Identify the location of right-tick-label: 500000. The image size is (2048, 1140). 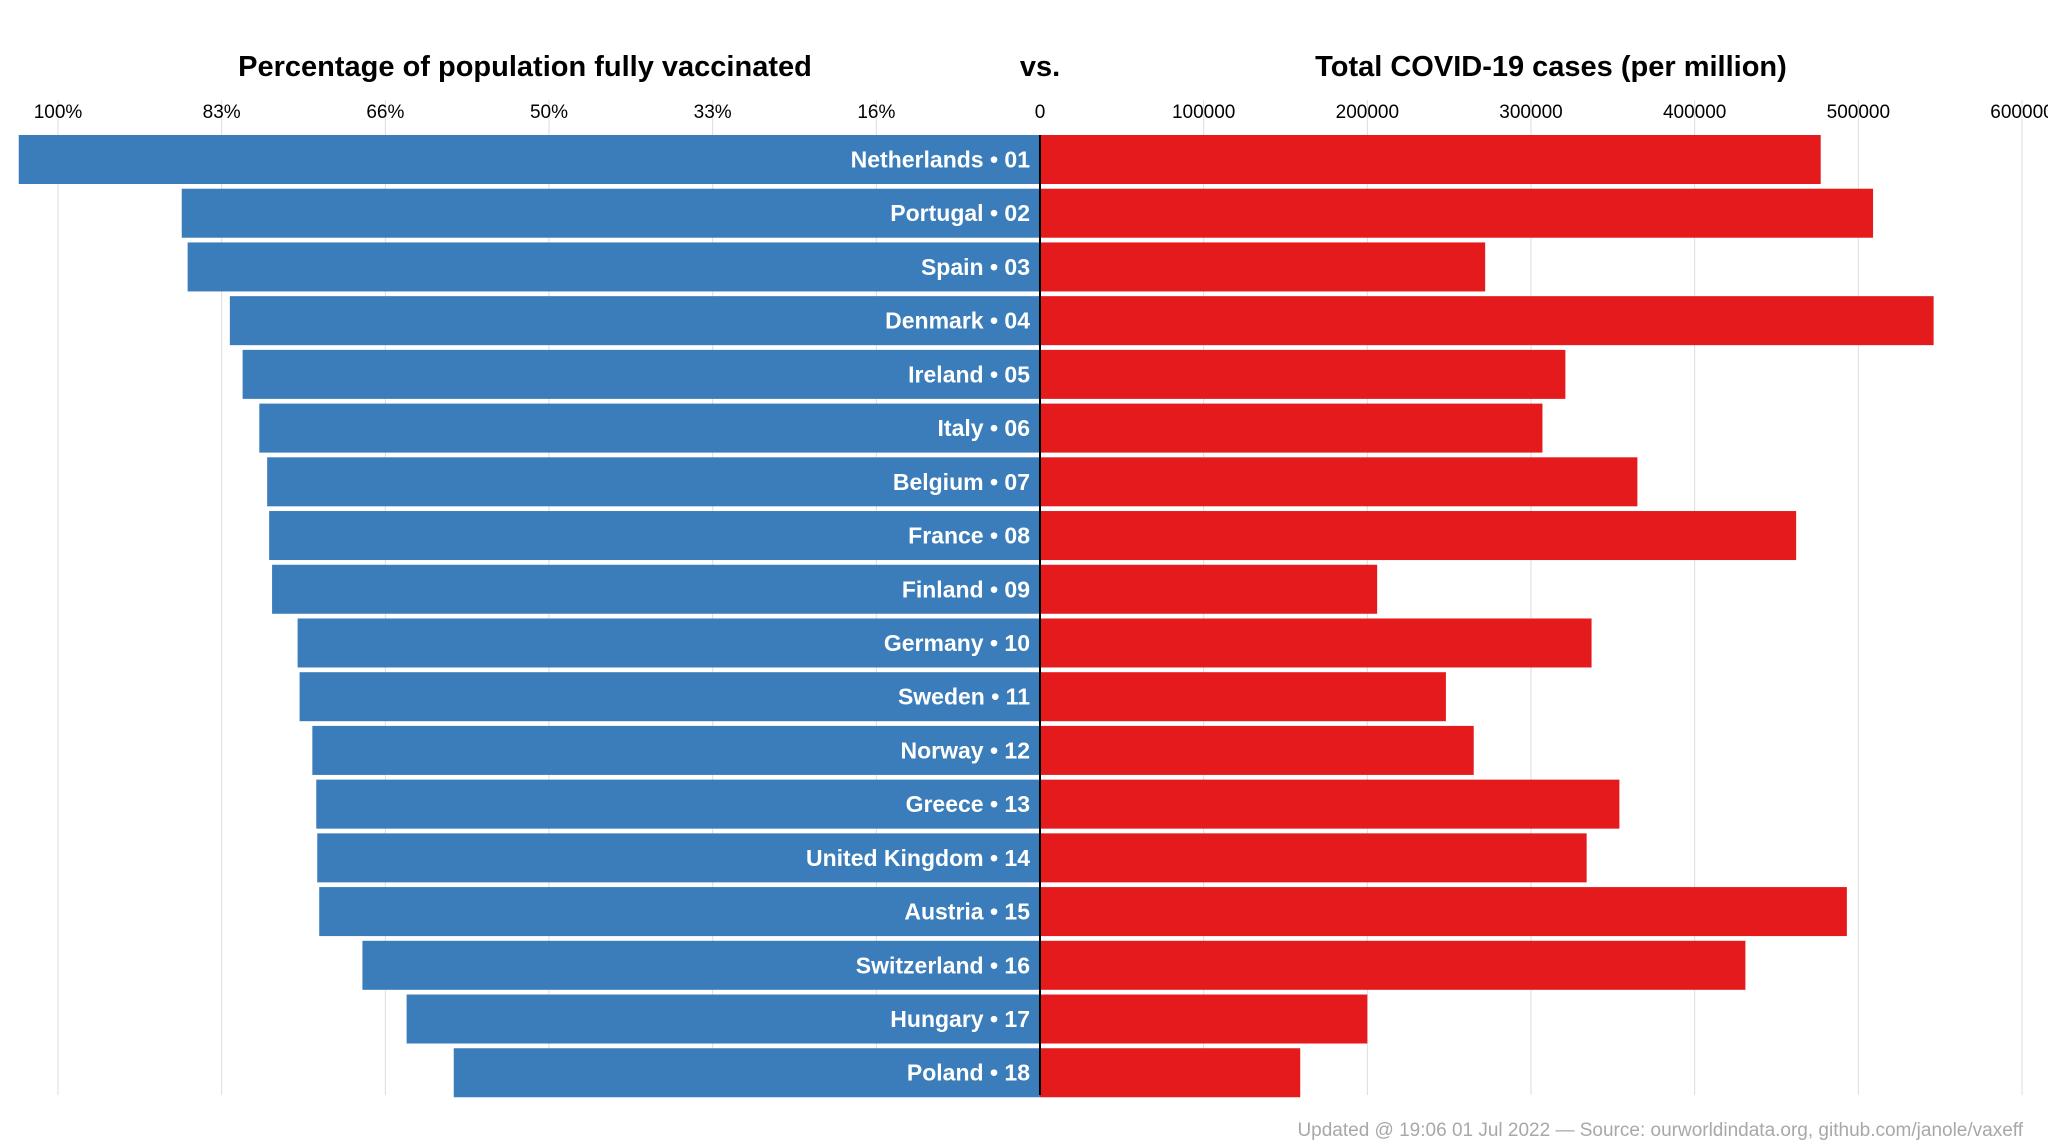
(1858, 112).